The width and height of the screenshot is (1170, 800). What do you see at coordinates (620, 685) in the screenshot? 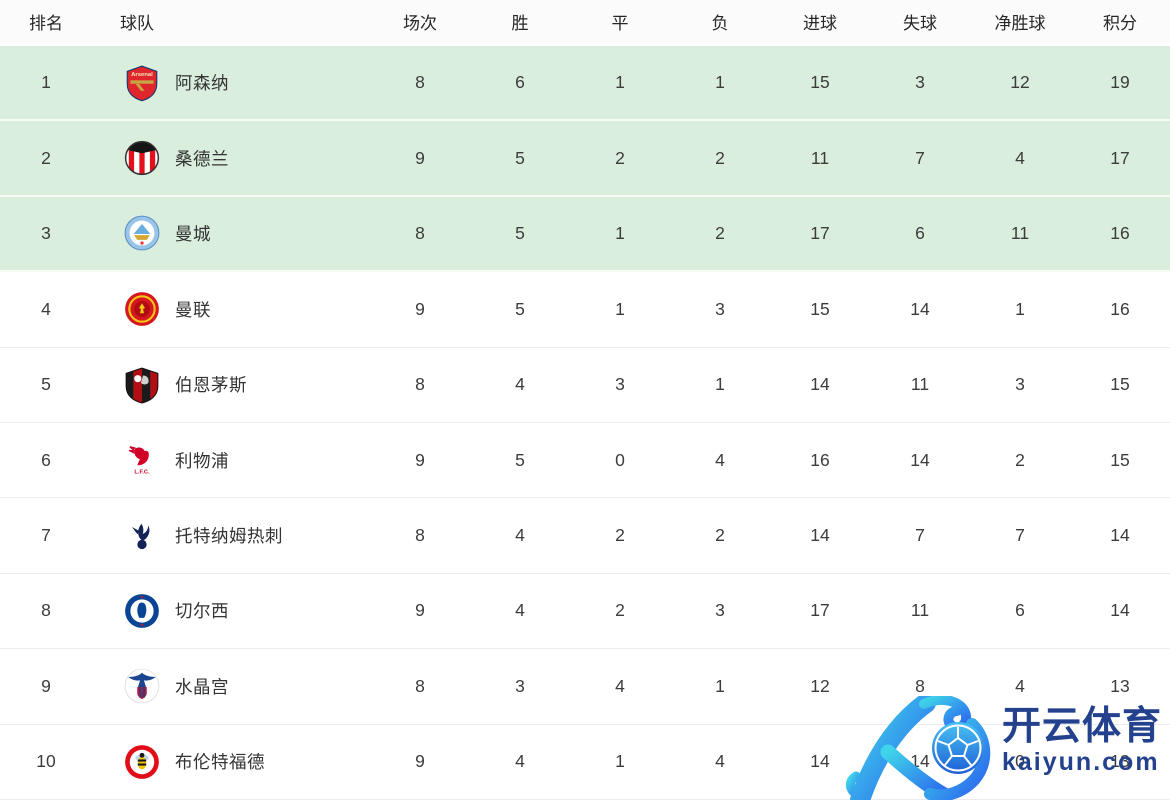
I see `draws-cell: 4` at bounding box center [620, 685].